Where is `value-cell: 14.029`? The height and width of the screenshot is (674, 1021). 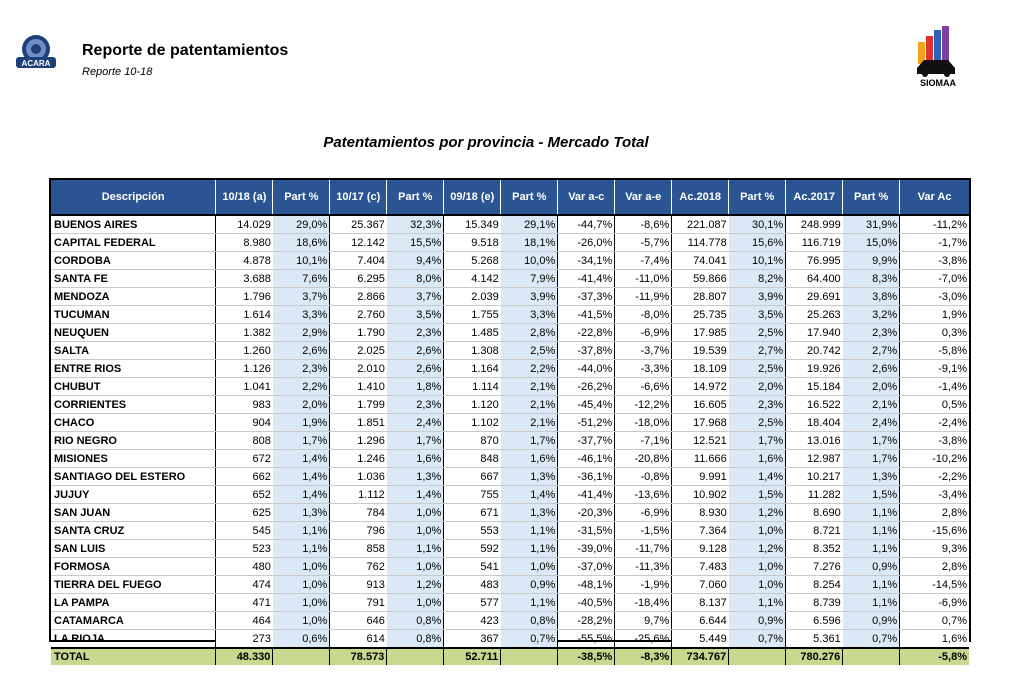 value-cell: 14.029 is located at coordinates (244, 224).